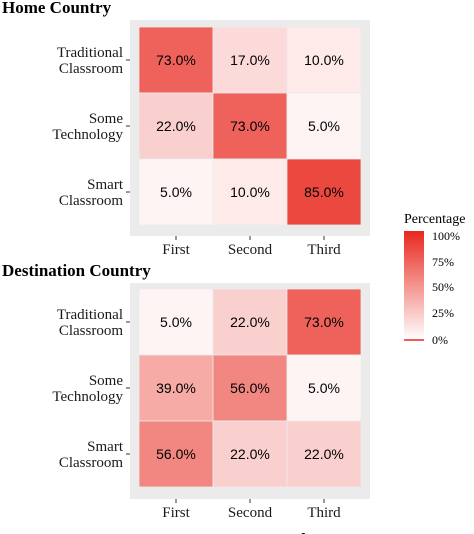  I want to click on legend-title: Percentage, so click(434, 219).